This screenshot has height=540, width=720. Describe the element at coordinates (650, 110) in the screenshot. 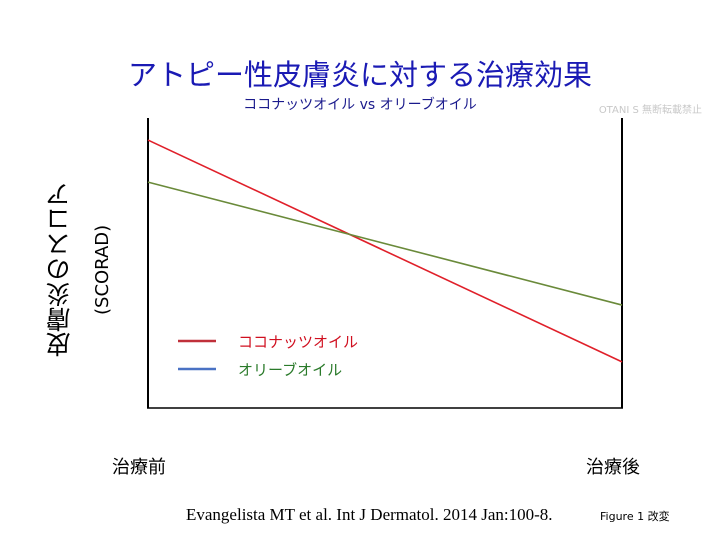

I see `watermark: OTANI S 無断転載禁止` at that location.